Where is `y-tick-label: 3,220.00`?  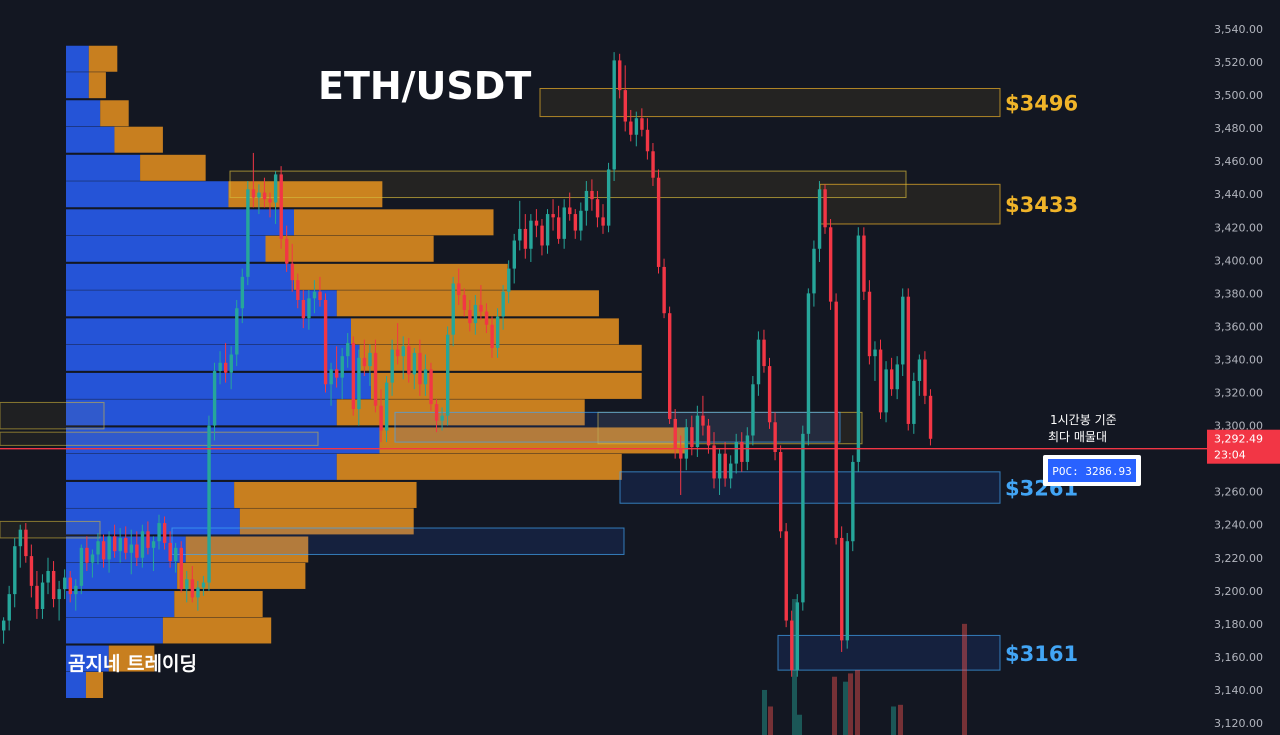
y-tick-label: 3,220.00 is located at coordinates (1238, 558).